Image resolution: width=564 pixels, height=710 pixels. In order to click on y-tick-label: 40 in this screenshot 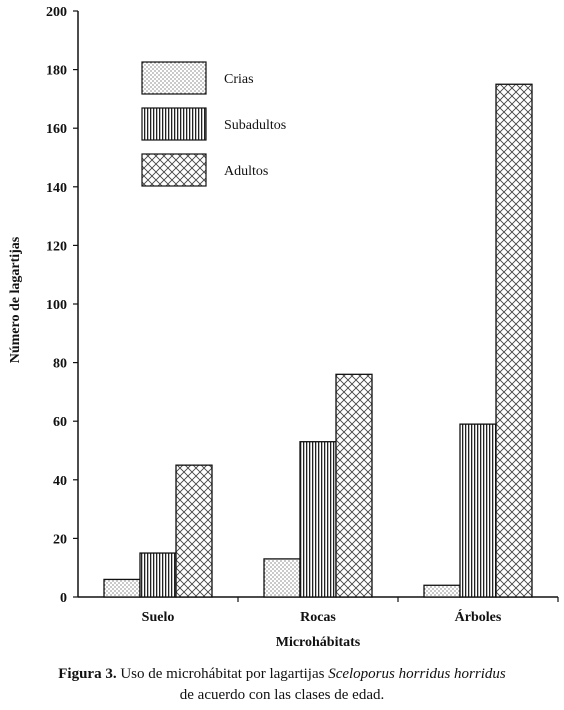, I will do `click(60, 481)`.